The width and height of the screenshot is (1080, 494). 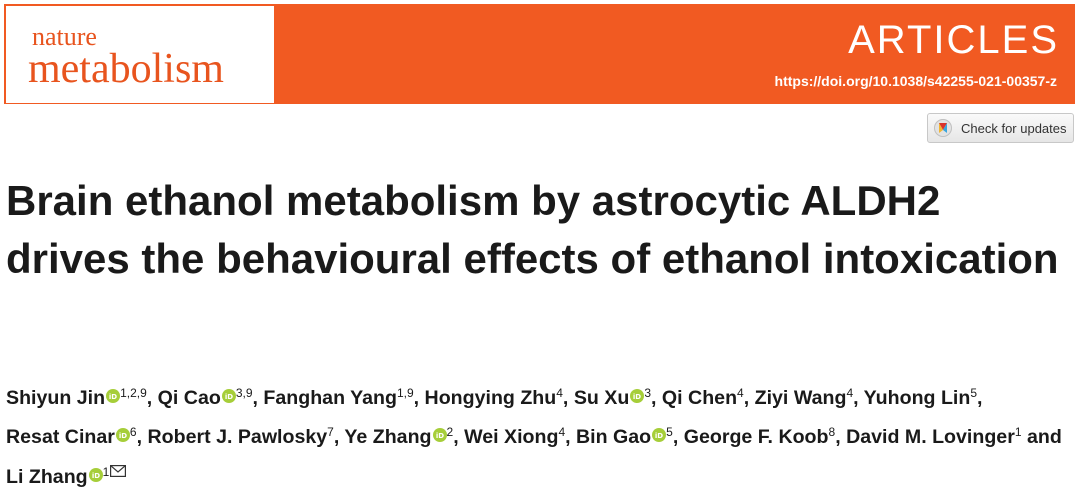 I want to click on journal-logo: nature metabolism, so click(x=140, y=54).